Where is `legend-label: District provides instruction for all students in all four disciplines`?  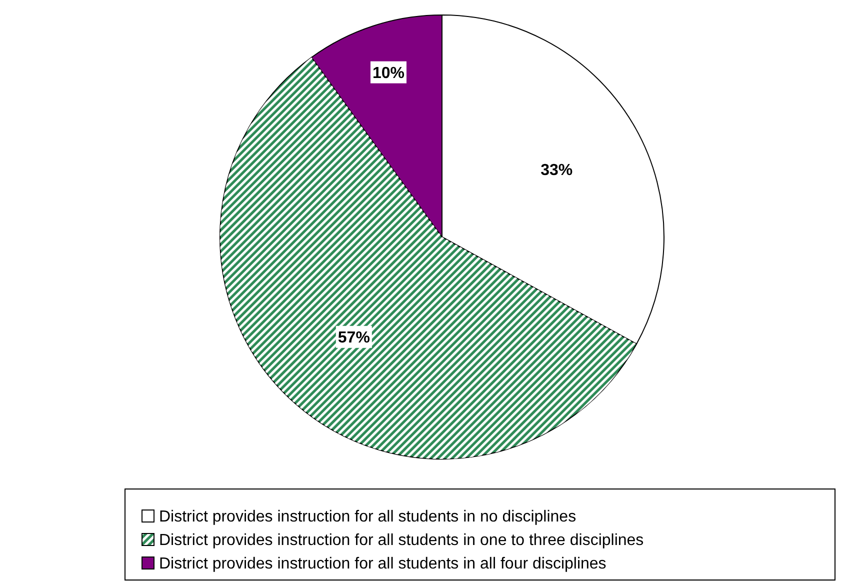
legend-label: District provides instruction for all students in all four disciplines is located at coordinates (382, 564).